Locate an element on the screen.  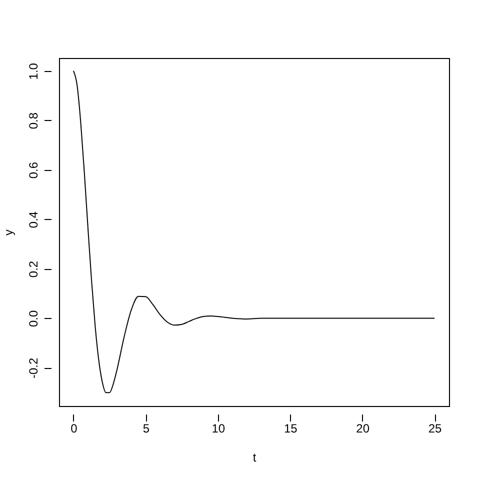
x-tick-label: 15 is located at coordinates (291, 429).